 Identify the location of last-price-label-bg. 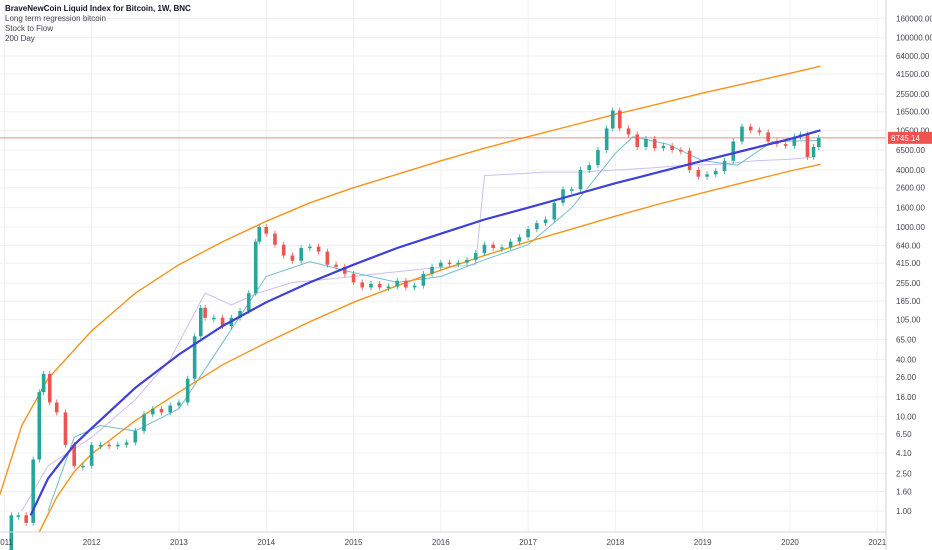
(910, 137).